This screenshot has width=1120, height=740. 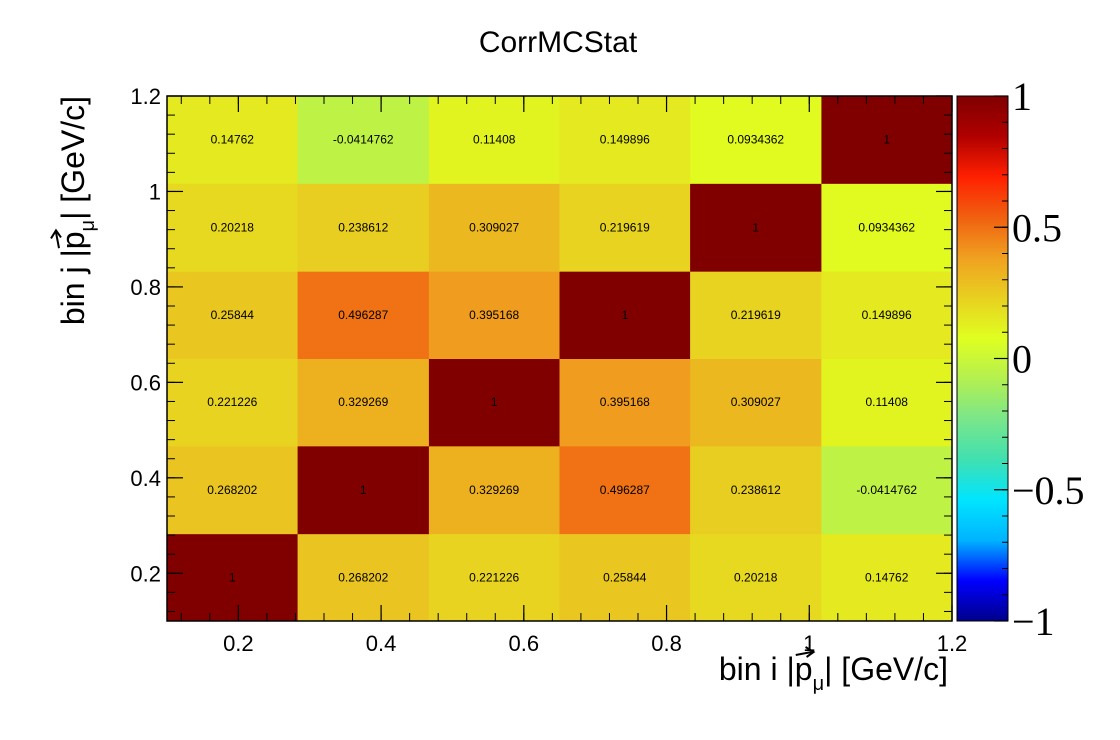 What do you see at coordinates (145, 287) in the screenshot?
I see `y-tick-label: 0.8` at bounding box center [145, 287].